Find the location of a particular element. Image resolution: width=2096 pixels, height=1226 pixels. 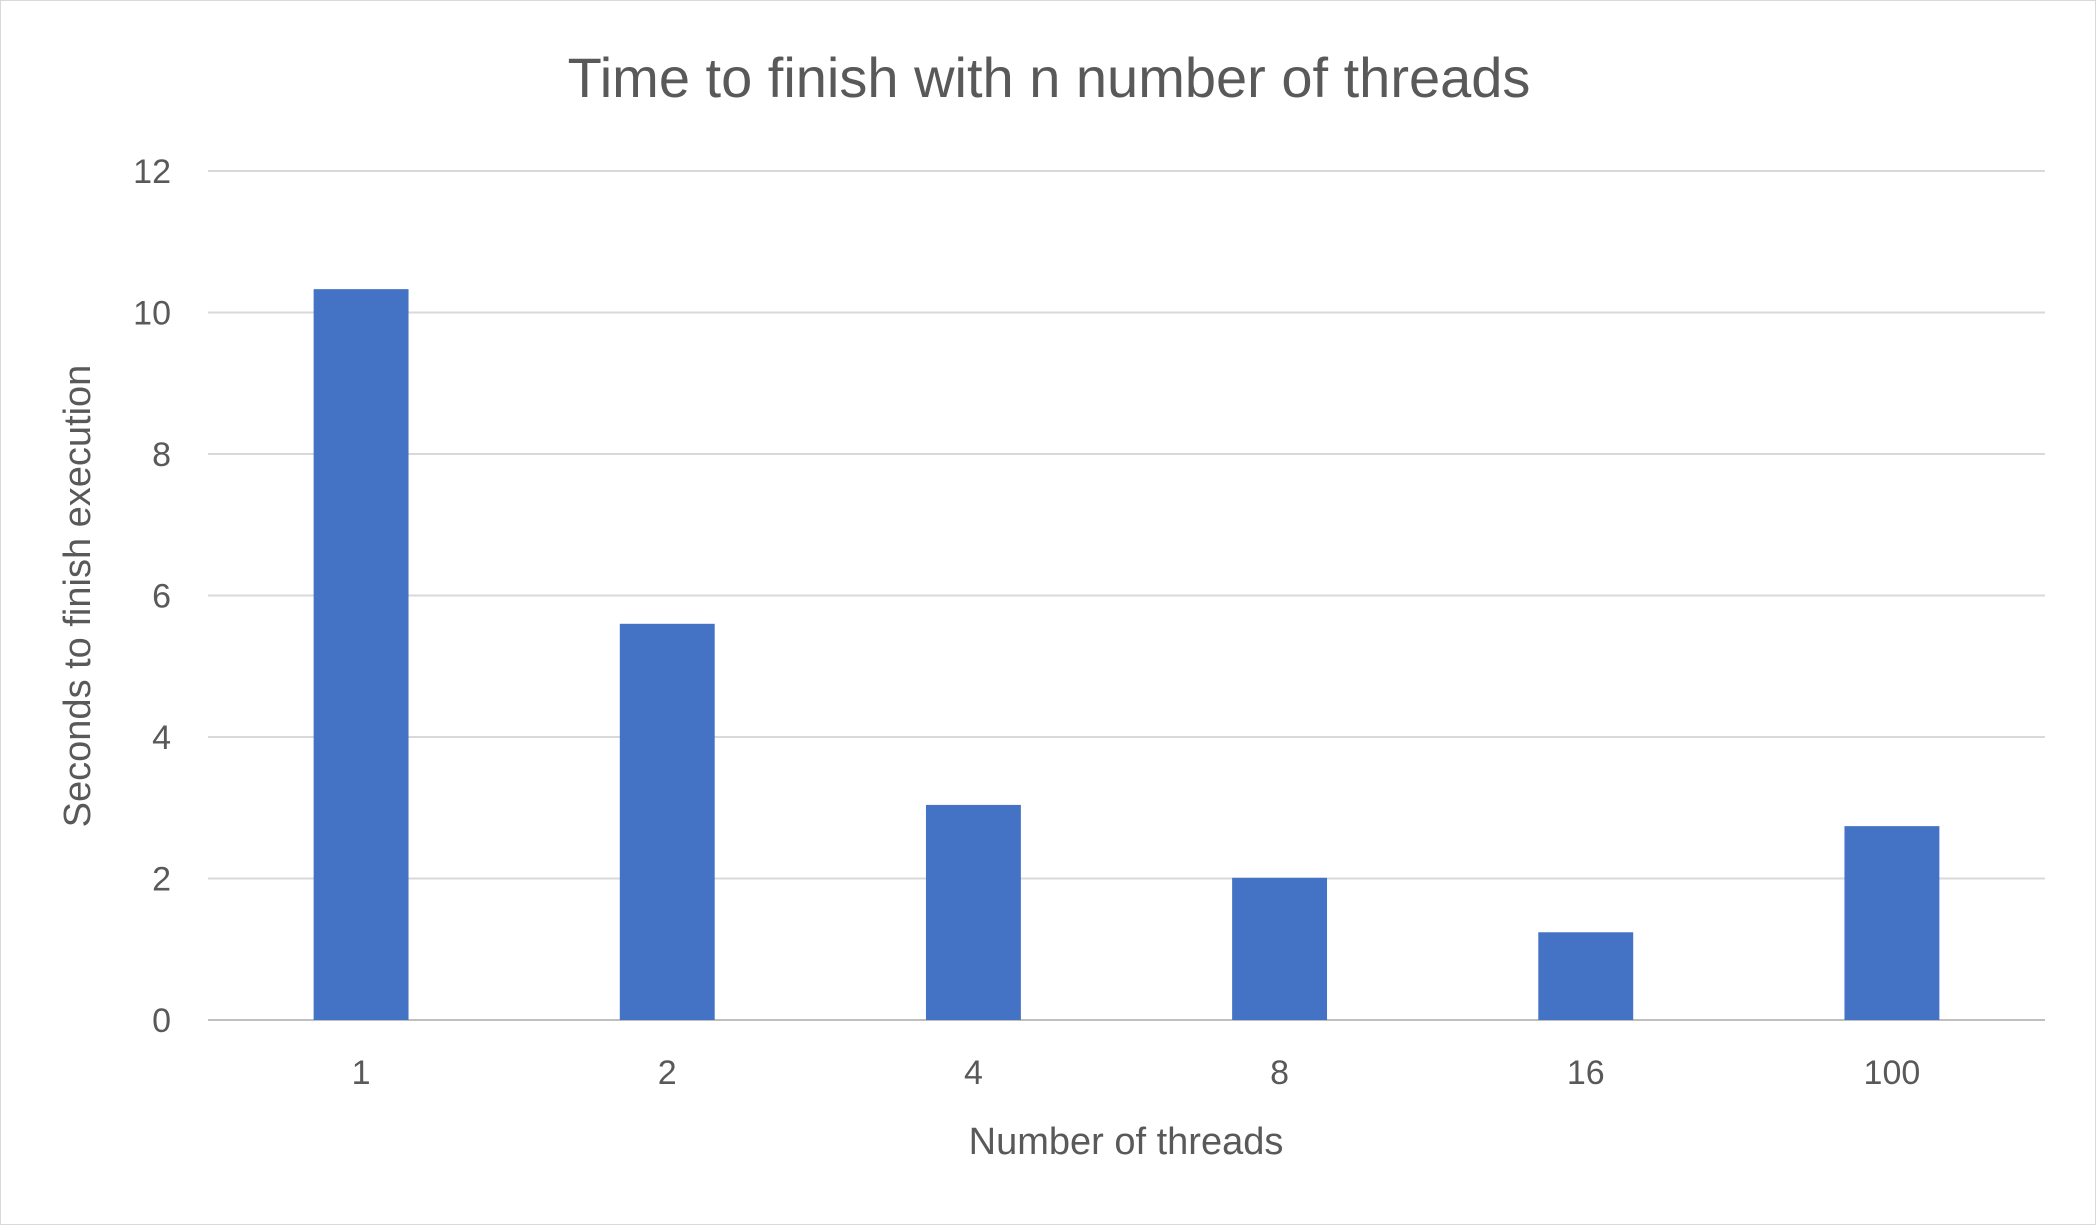

y-tick-label: 6 is located at coordinates (161, 597).